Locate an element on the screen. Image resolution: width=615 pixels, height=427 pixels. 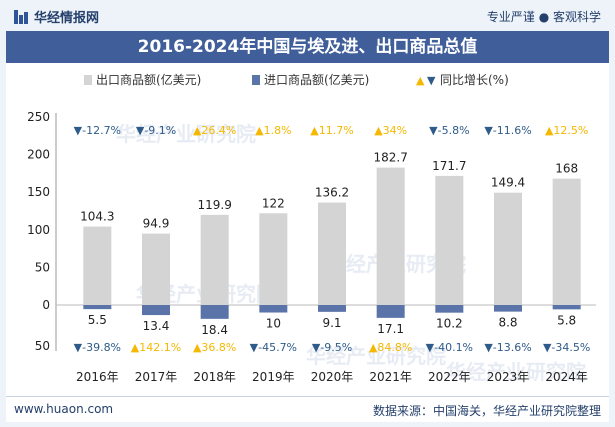
import-value-label: 17.1 is located at coordinates (390, 329).